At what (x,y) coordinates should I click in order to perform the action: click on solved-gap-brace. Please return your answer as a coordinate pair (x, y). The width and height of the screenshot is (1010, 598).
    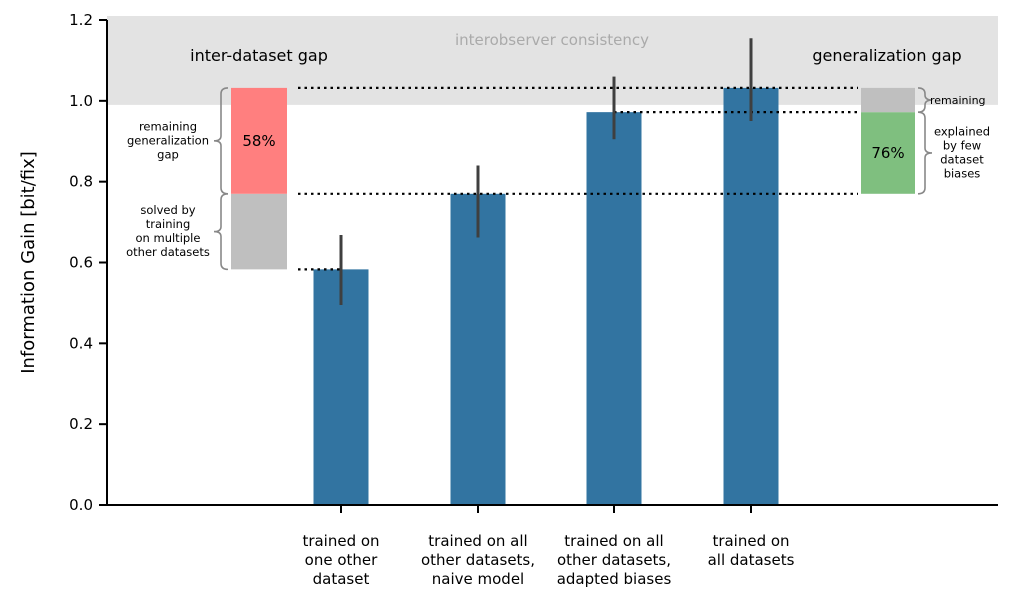
    Looking at the image, I should click on (221, 231).